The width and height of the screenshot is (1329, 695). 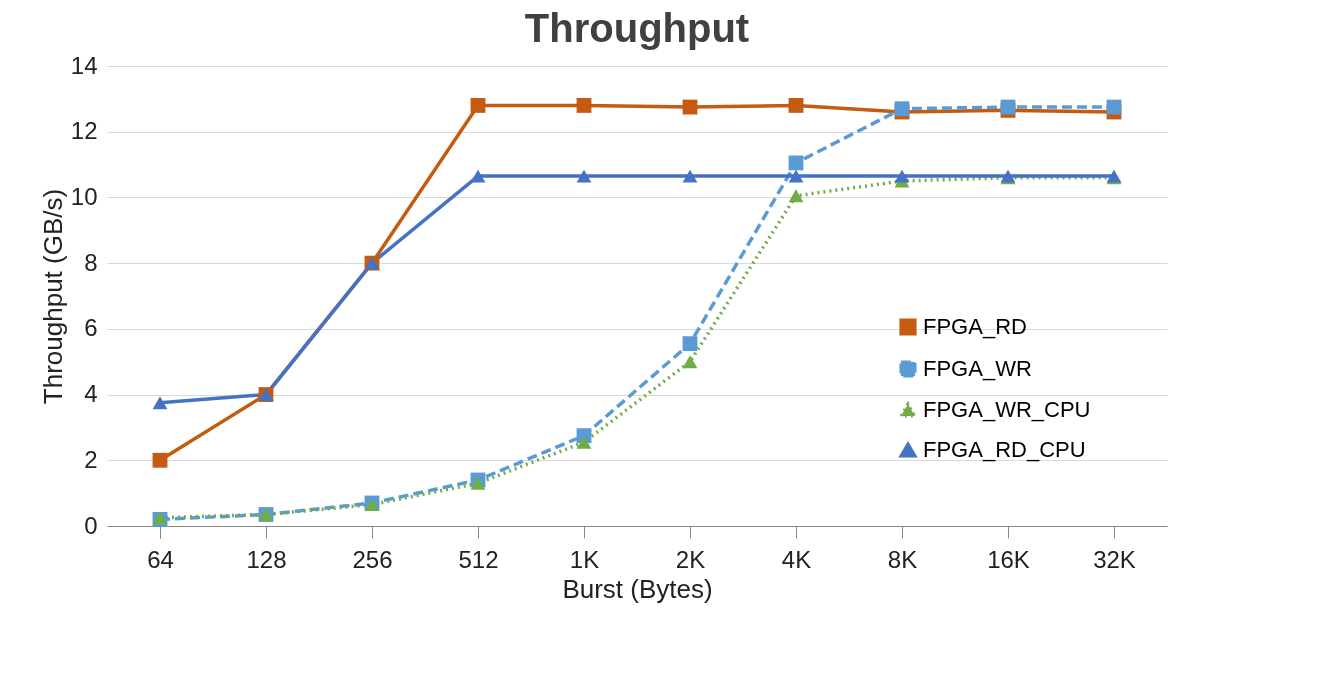 I want to click on y-tick-label: 0, so click(x=91, y=525).